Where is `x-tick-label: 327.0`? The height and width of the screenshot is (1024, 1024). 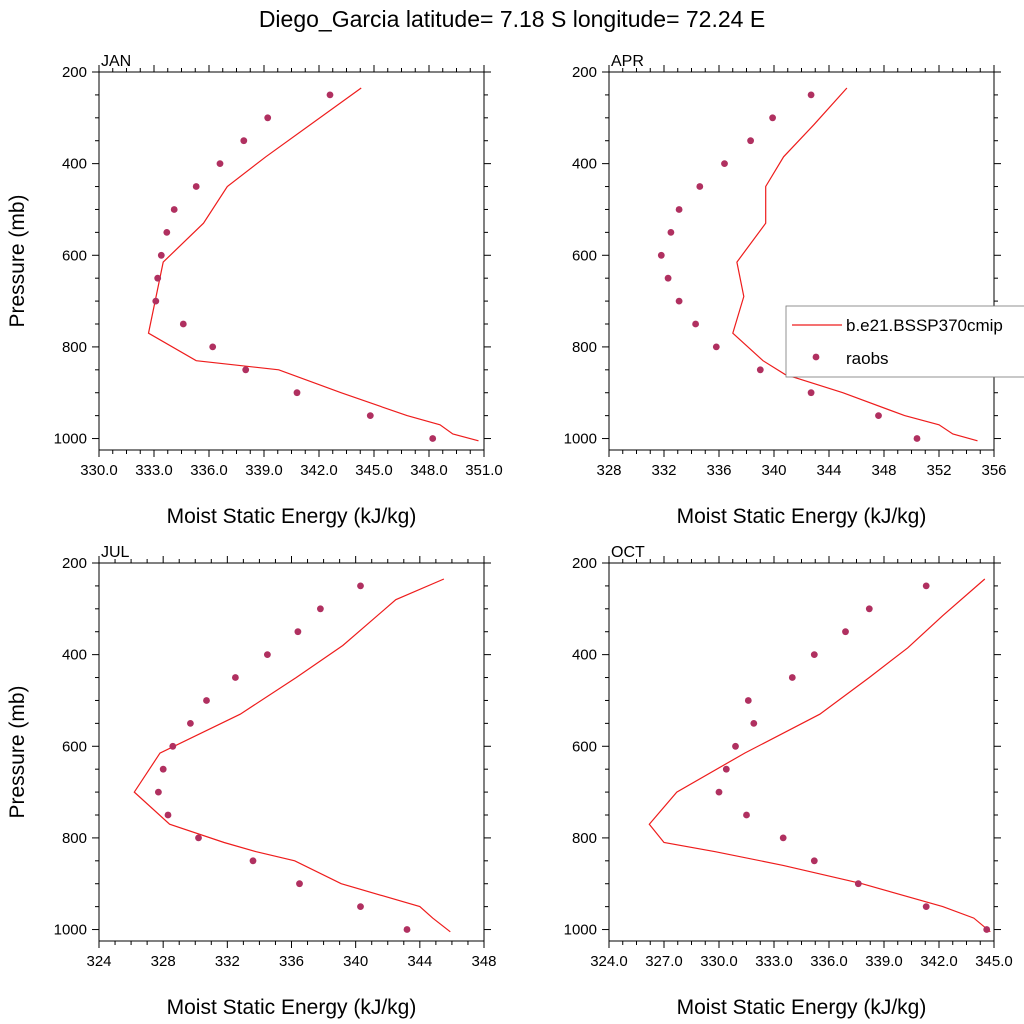
x-tick-label: 327.0 is located at coordinates (664, 961).